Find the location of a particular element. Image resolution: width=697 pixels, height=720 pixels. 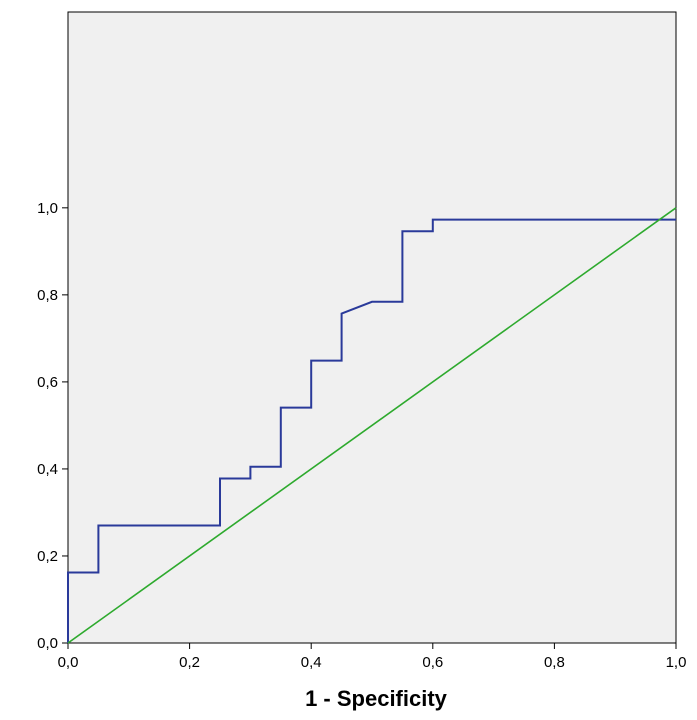

x-axis-ticks: 0,0 0,2 0,4 0,6 0,8 1,0 is located at coordinates (372, 657).